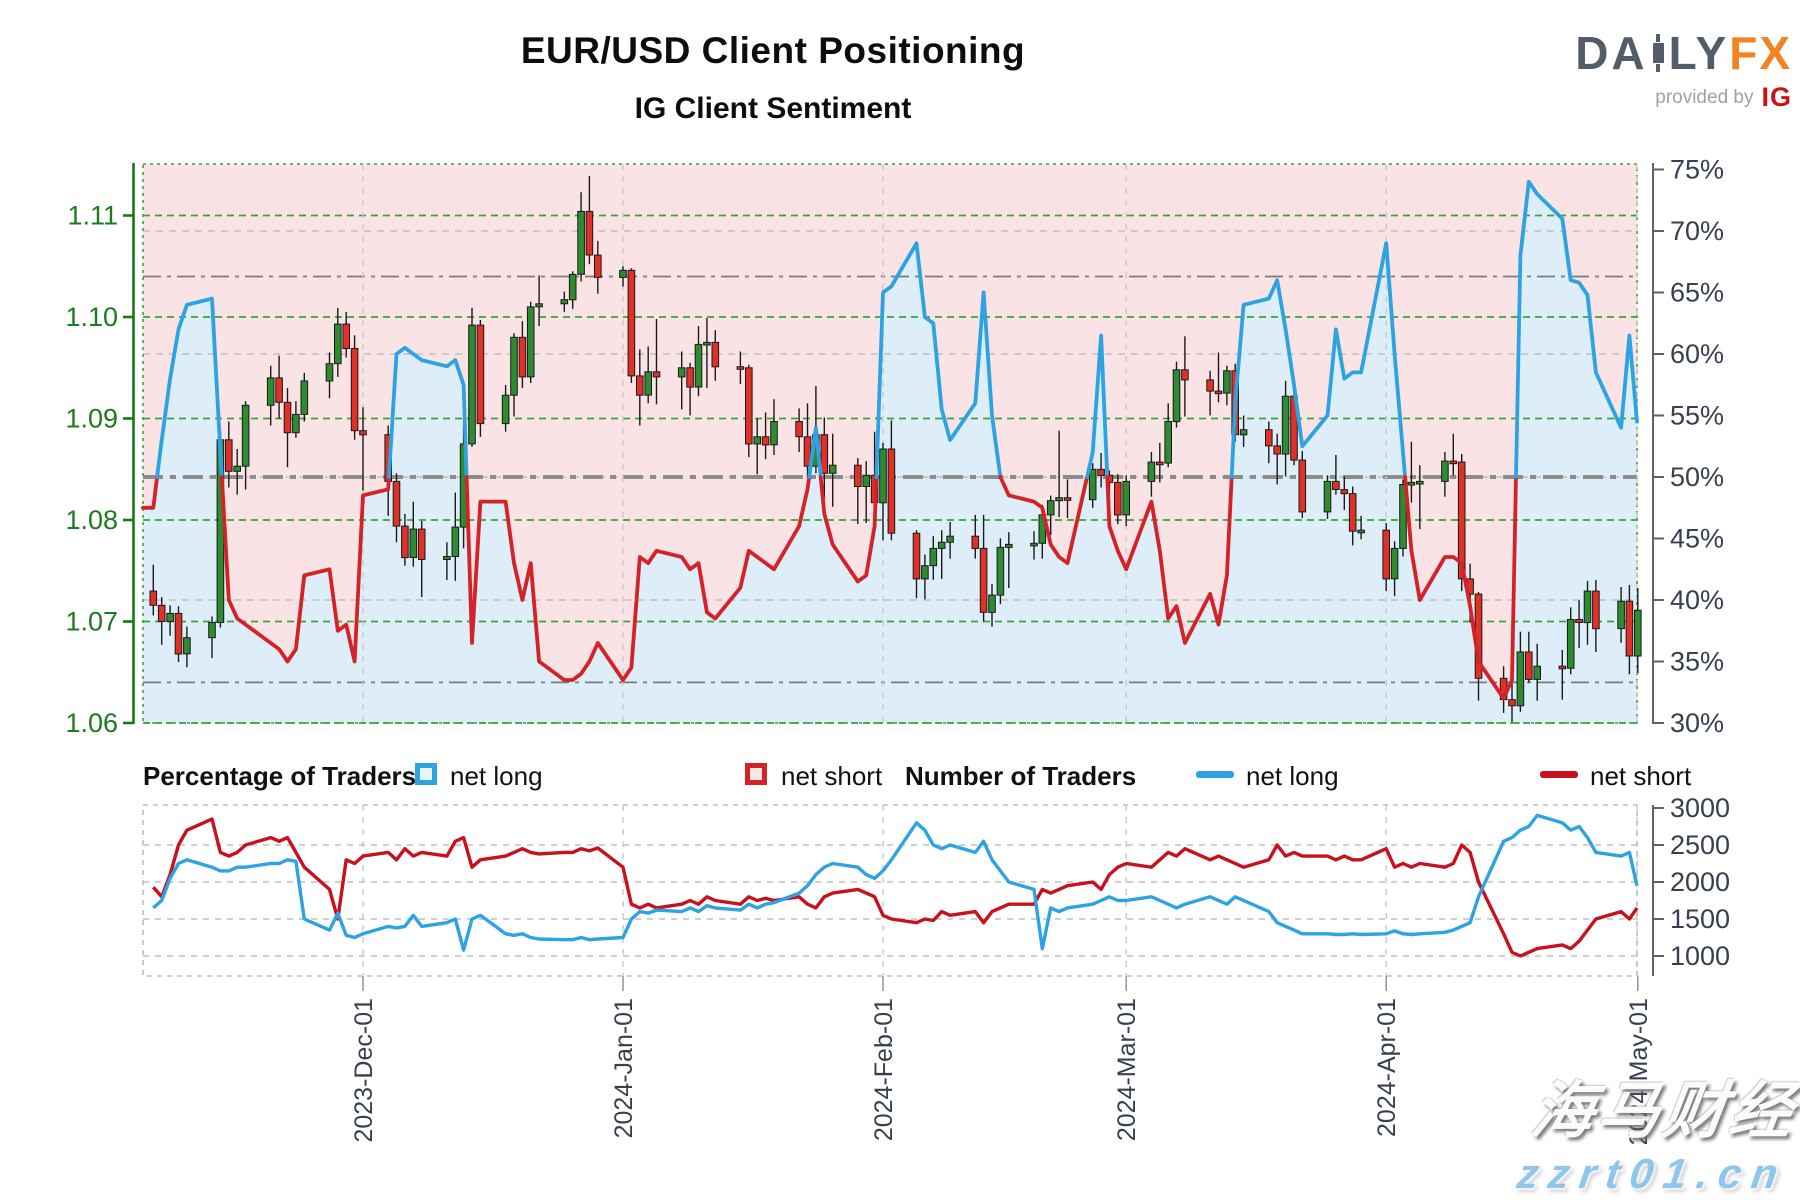 This screenshot has height=1200, width=1800. Describe the element at coordinates (1697, 293) in the screenshot. I see `axis-label: 65%` at that location.